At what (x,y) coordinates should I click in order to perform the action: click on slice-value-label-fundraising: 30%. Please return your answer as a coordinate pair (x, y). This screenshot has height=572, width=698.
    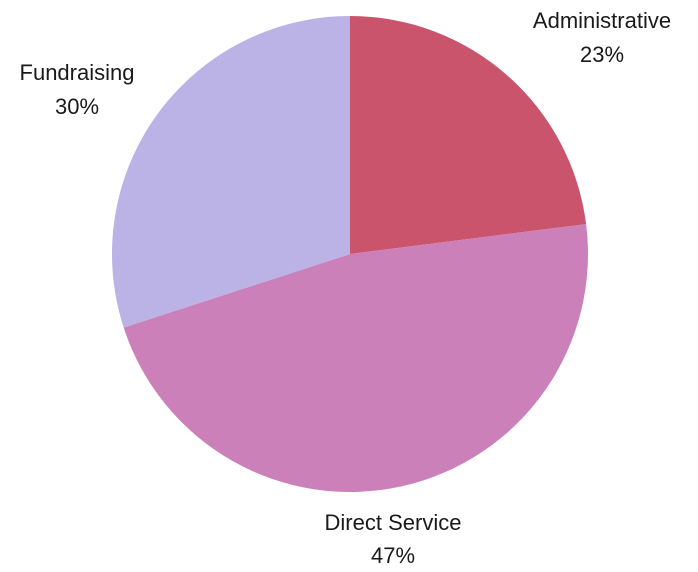
    Looking at the image, I should click on (77, 106).